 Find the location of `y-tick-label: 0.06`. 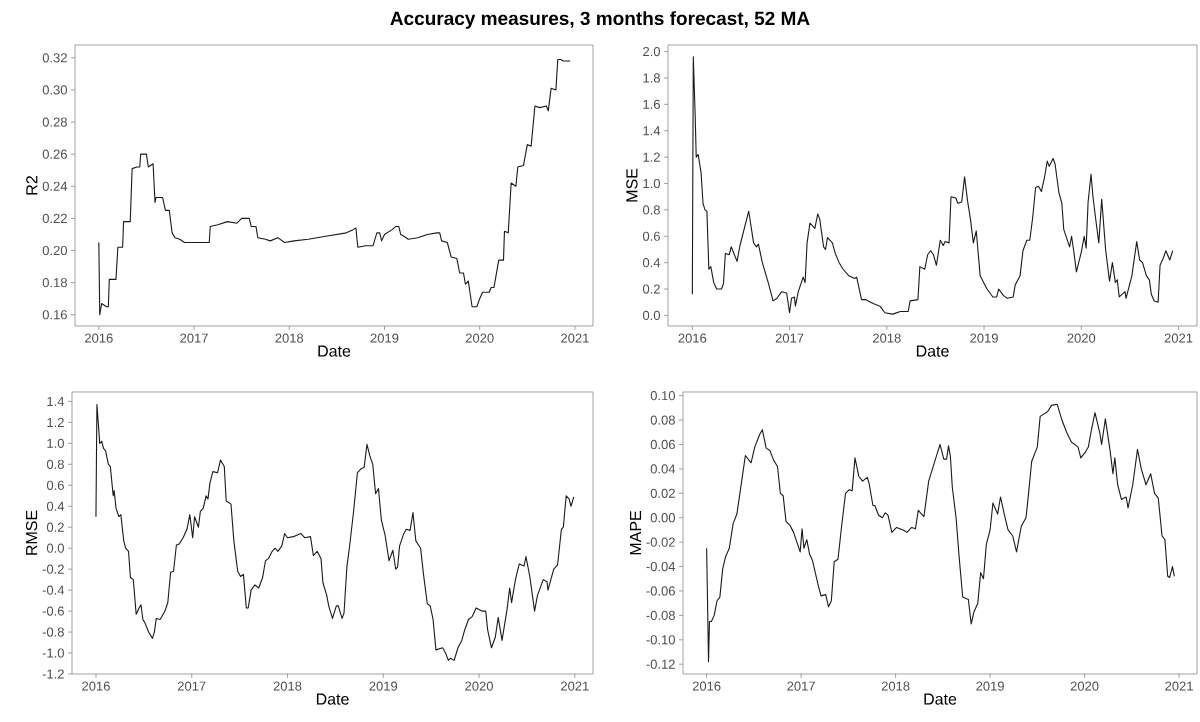

y-tick-label: 0.06 is located at coordinates (662, 444).